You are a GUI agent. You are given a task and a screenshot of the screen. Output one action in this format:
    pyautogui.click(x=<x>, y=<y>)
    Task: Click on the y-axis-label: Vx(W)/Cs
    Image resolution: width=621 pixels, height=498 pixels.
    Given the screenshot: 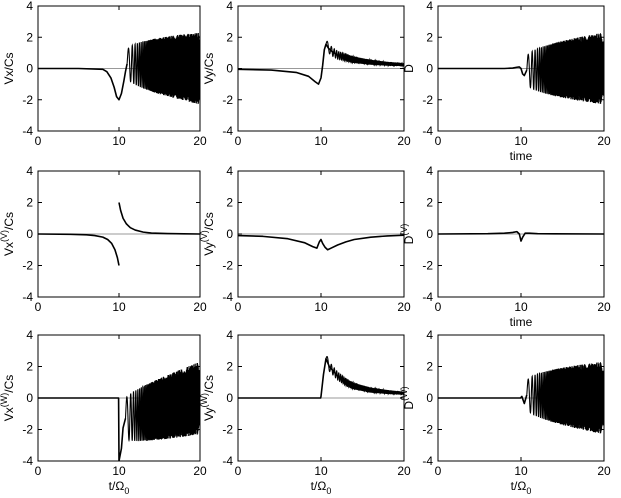 What is the action you would take?
    pyautogui.click(x=8, y=398)
    